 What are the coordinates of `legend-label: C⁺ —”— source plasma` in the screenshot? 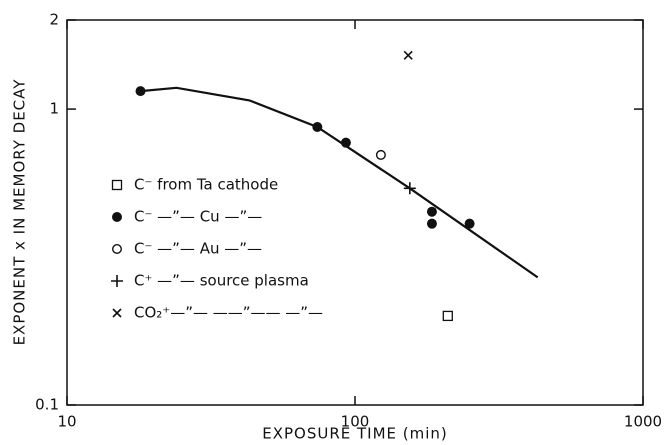 It's located at (221, 281).